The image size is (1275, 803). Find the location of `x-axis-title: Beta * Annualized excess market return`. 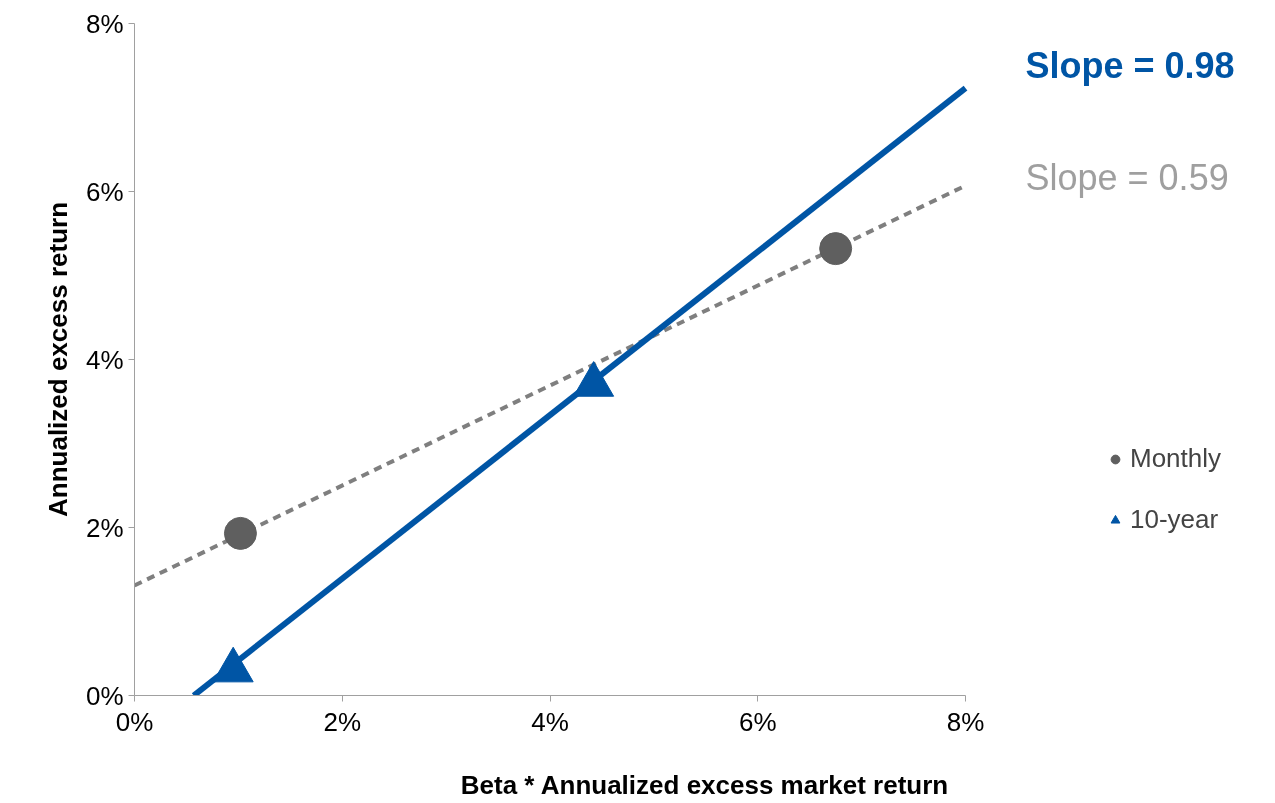

x-axis-title: Beta * Annualized excess market return is located at coordinates (704, 784).